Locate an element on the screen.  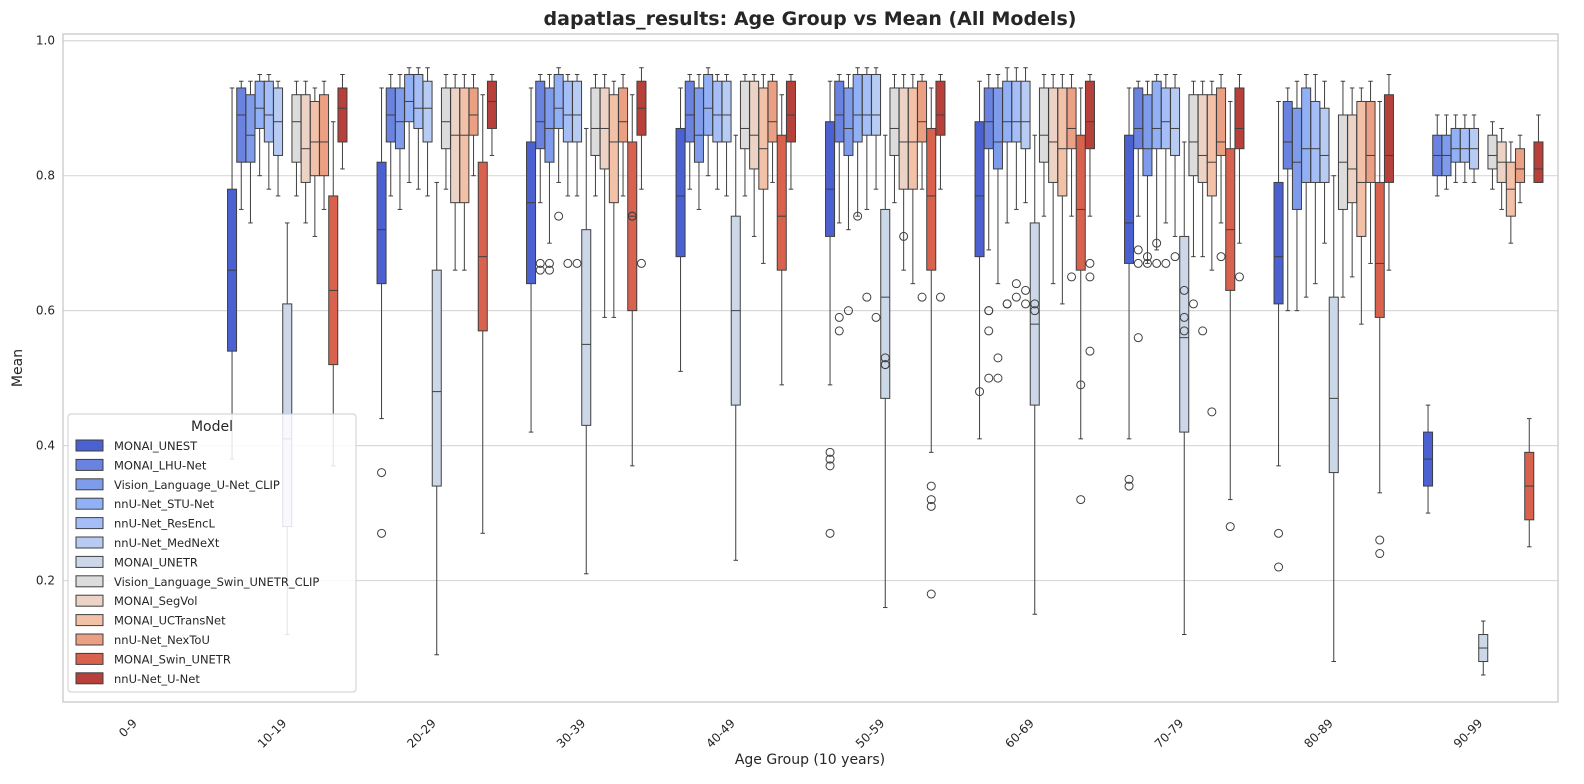
legend-item: MONAI_Swin_UNETR is located at coordinates (153, 659).